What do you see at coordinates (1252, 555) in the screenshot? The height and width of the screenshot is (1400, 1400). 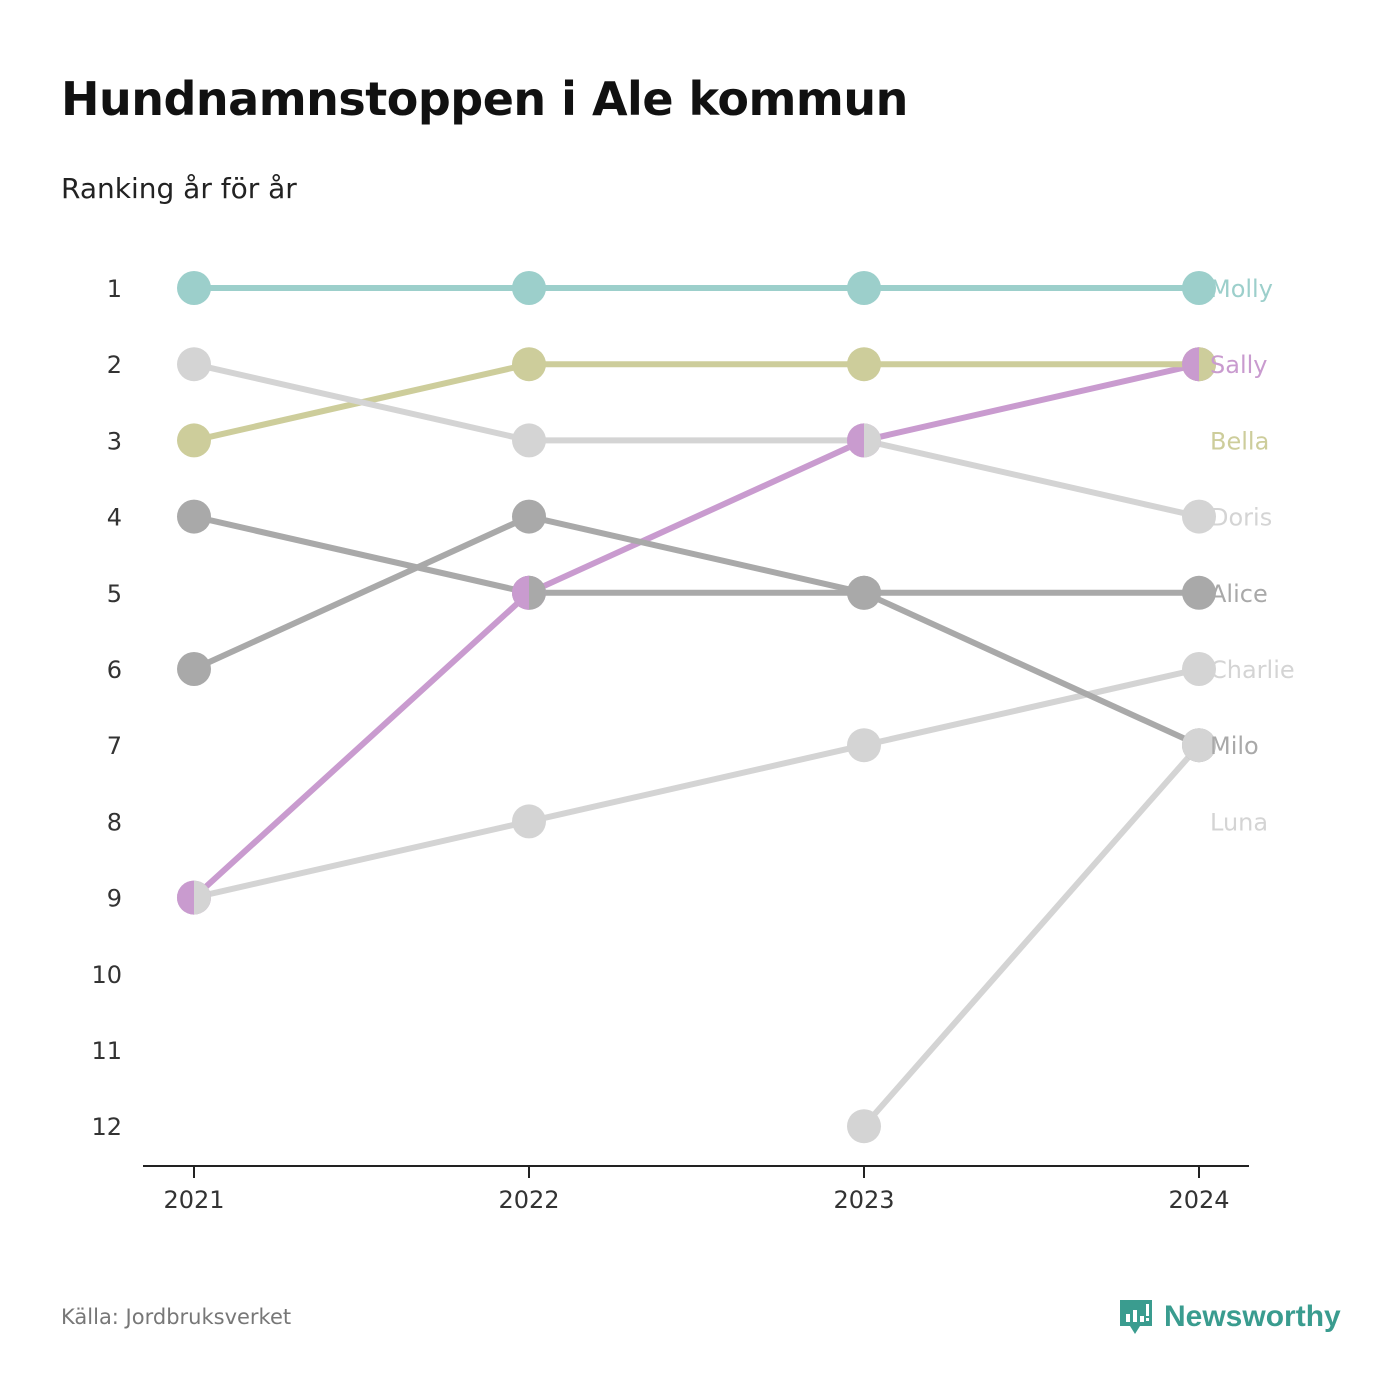 I see `series-labels: Molly Sally Bella Doris Alice Charlie Milo Luna` at bounding box center [1252, 555].